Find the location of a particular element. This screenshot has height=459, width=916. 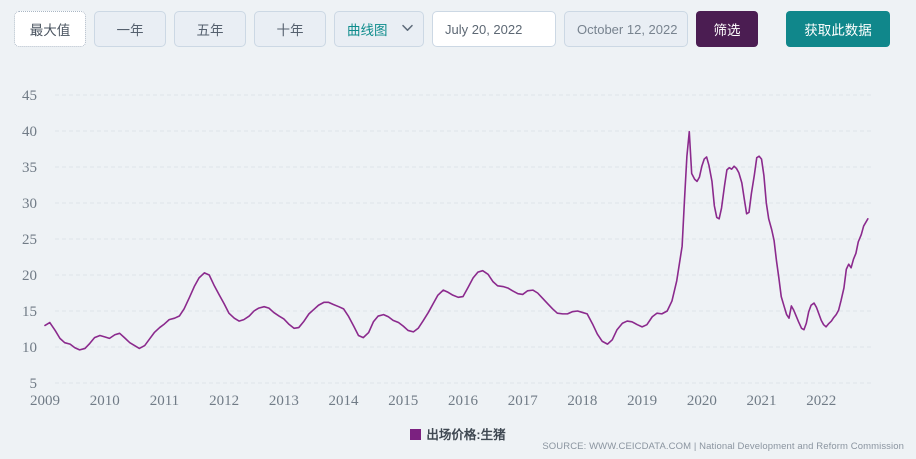

y-axis-tick-label: 30 is located at coordinates (29, 204).